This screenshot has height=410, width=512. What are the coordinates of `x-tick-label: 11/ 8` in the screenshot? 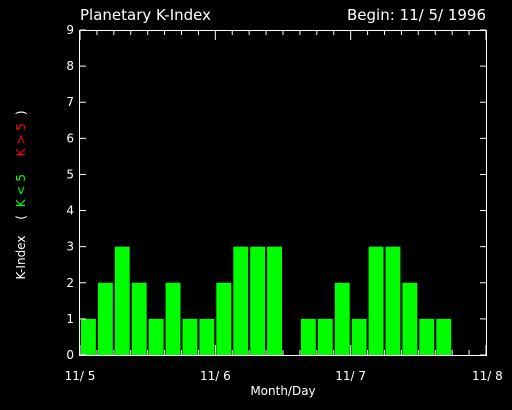 It's located at (487, 376).